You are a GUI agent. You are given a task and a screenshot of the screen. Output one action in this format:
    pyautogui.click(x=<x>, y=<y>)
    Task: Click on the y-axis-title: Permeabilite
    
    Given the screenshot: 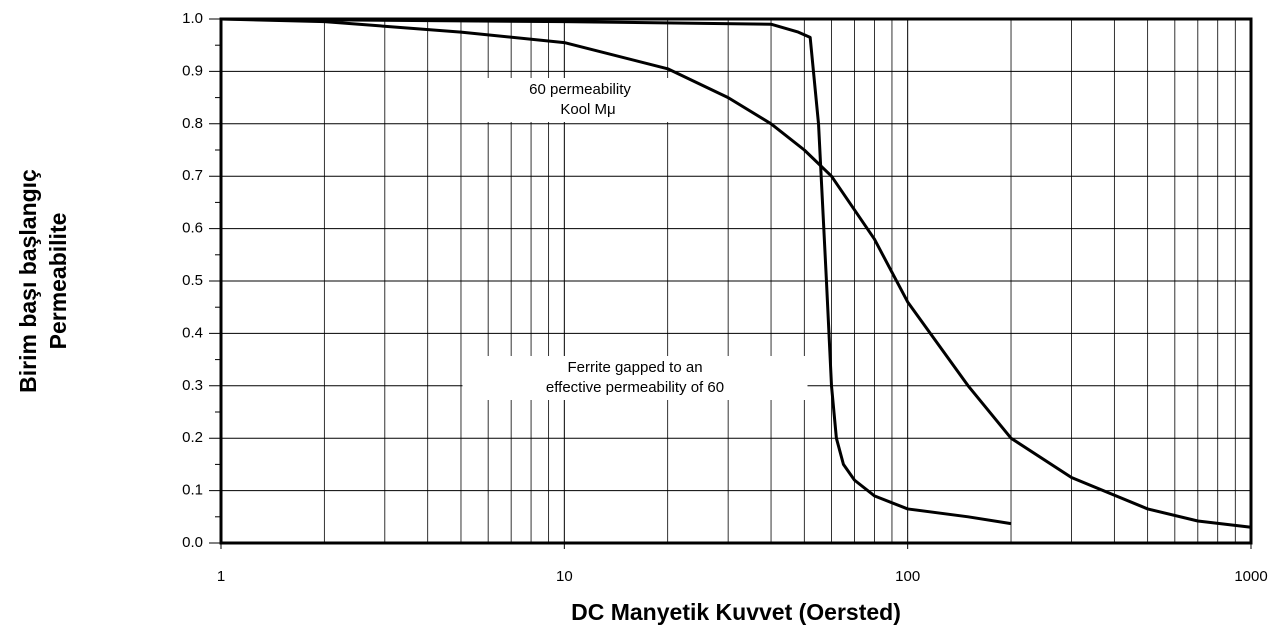 What is the action you would take?
    pyautogui.click(x=58, y=281)
    